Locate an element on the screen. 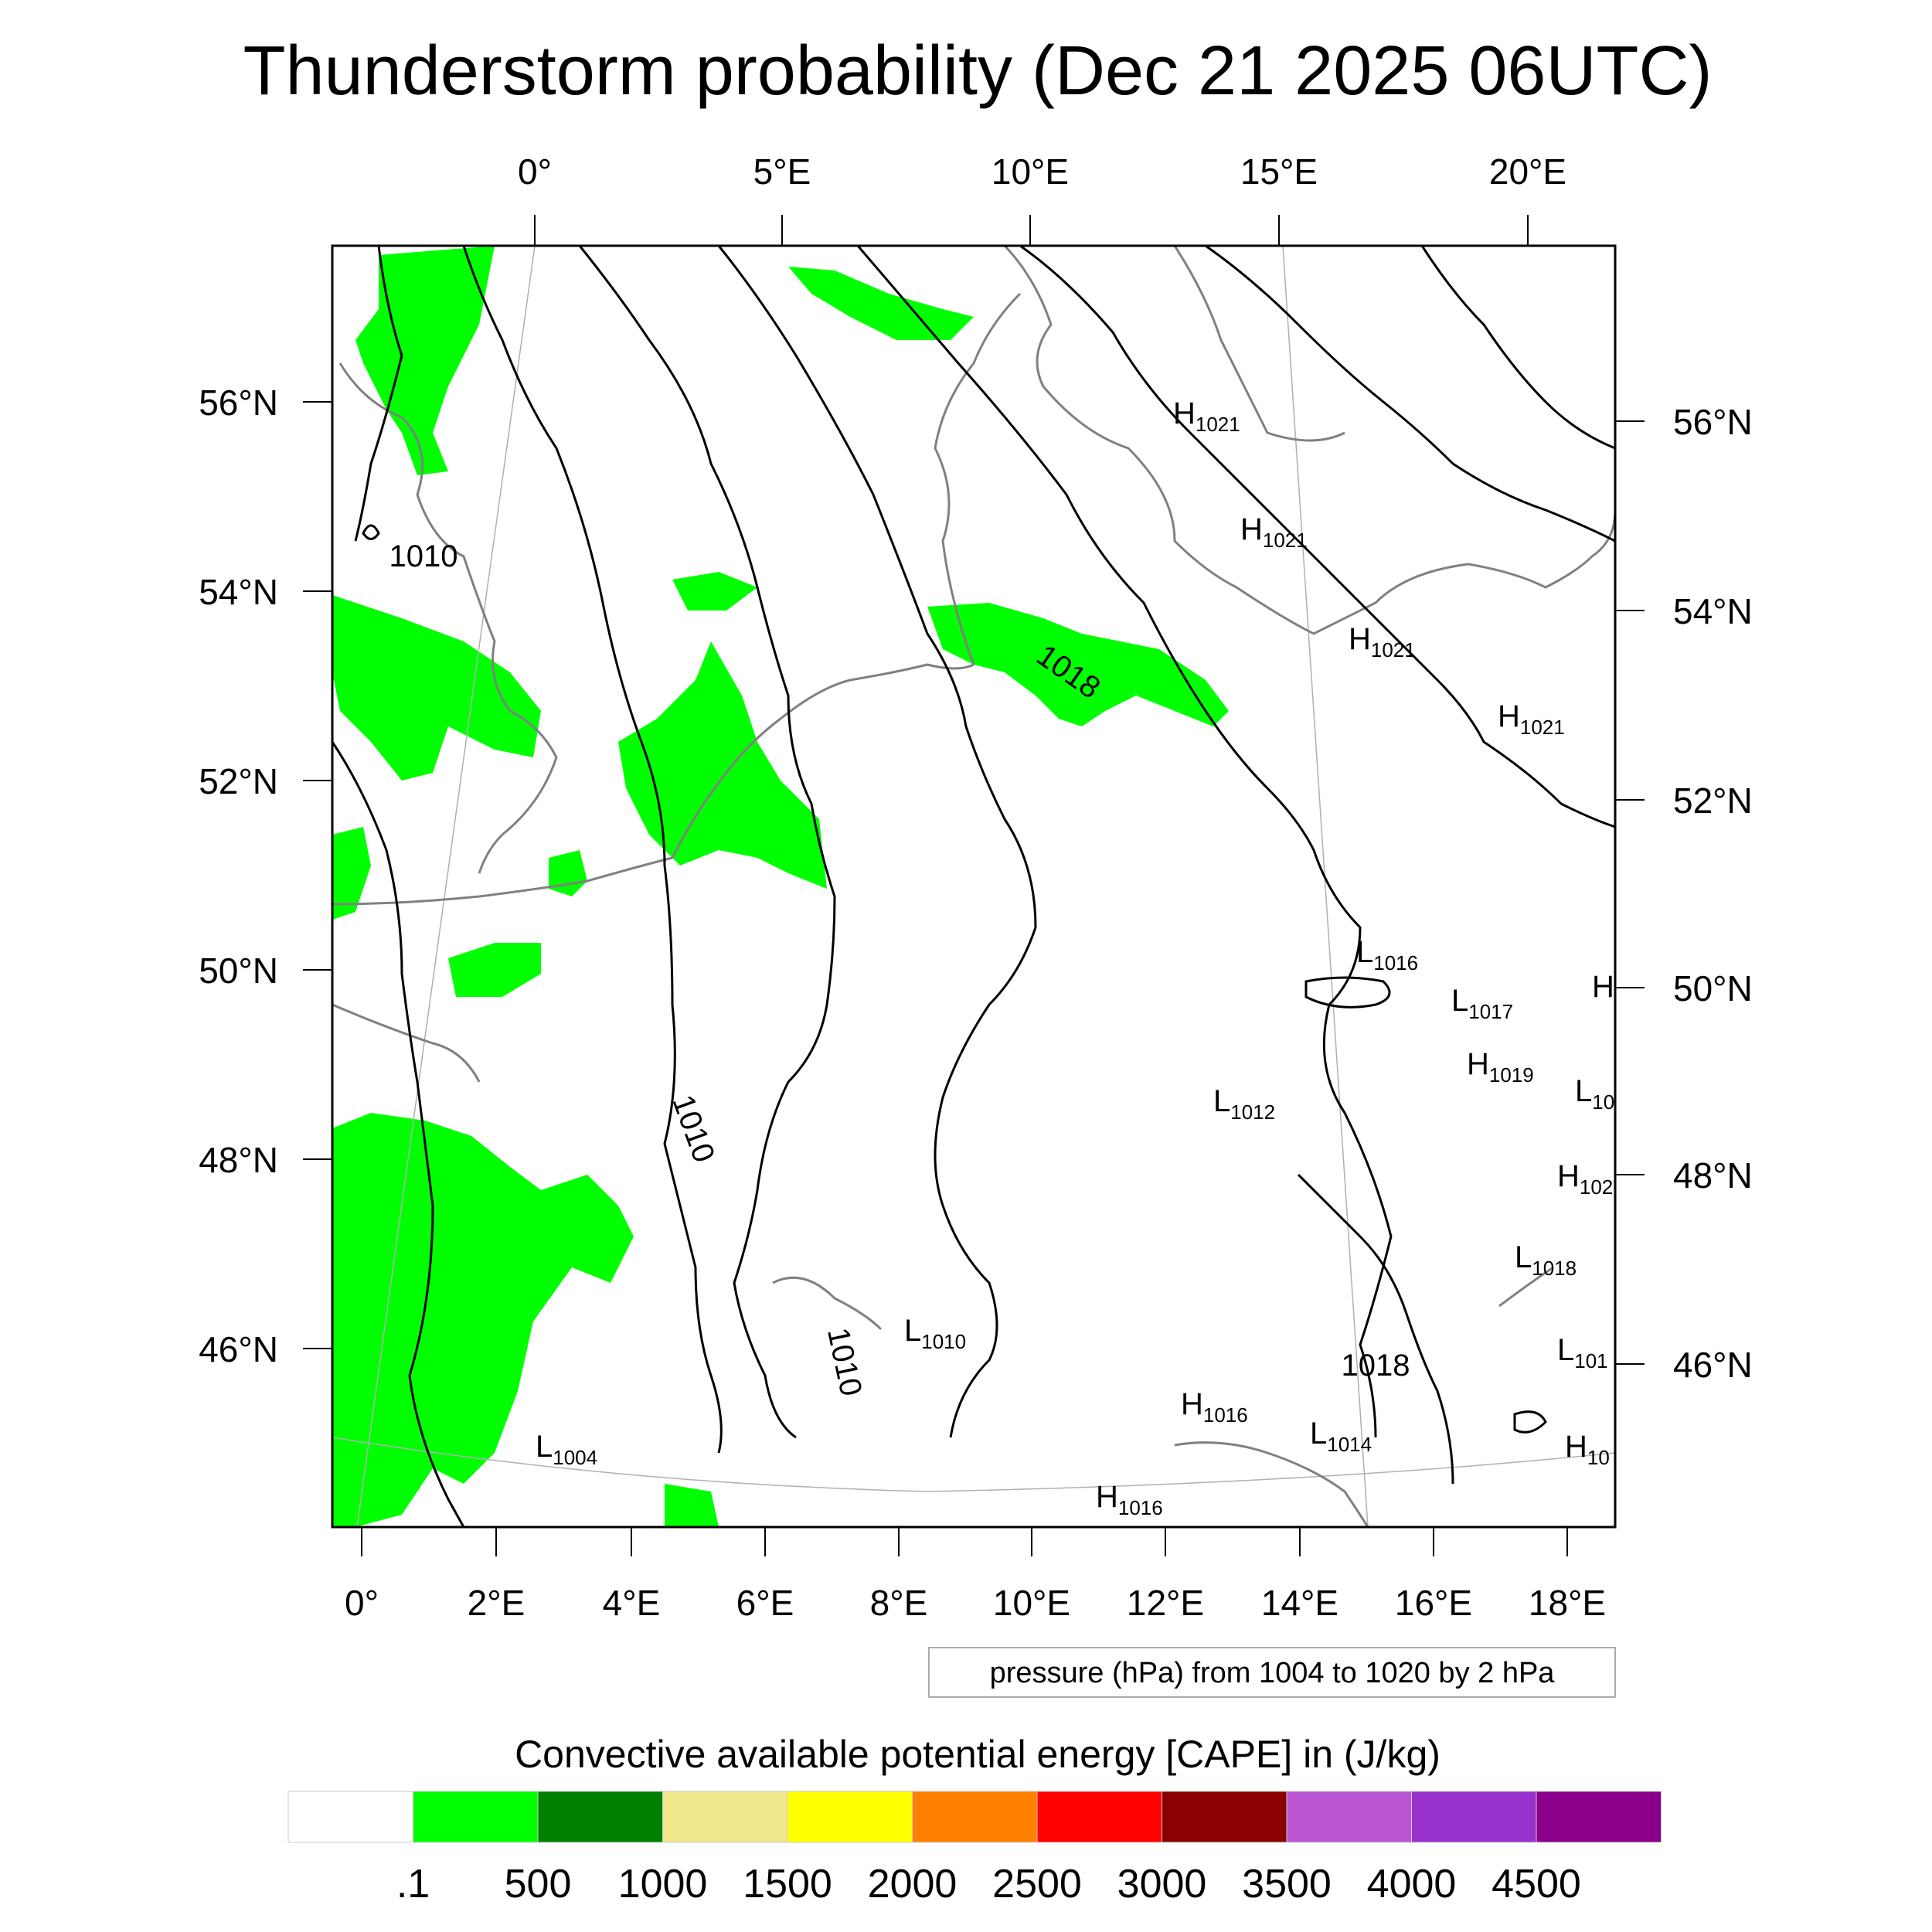  bottom-tick-label: 14°E is located at coordinates (1299, 1603).